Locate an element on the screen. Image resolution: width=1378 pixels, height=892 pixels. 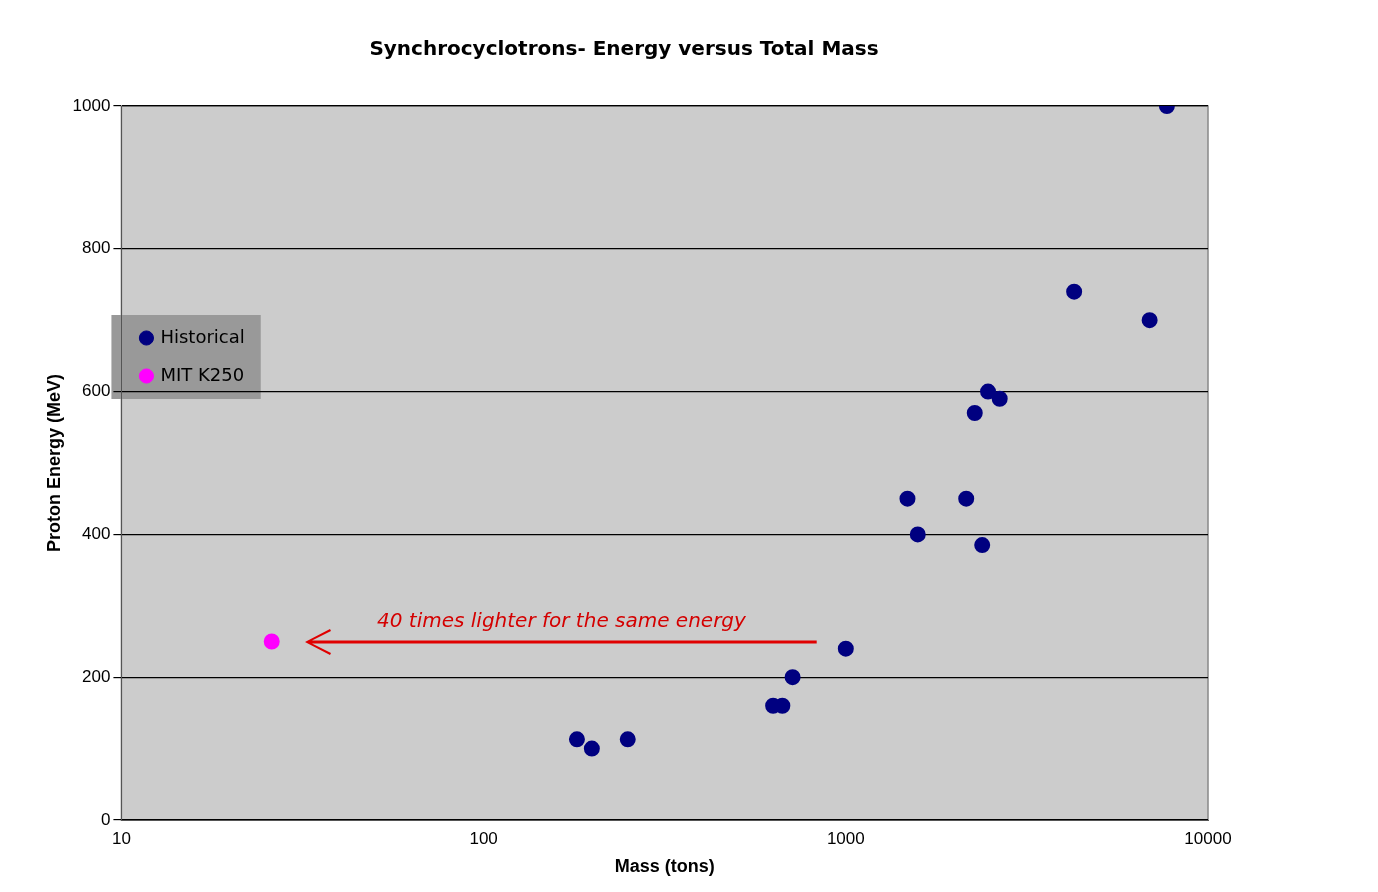
y-tick-label: 400 is located at coordinates (96, 534).